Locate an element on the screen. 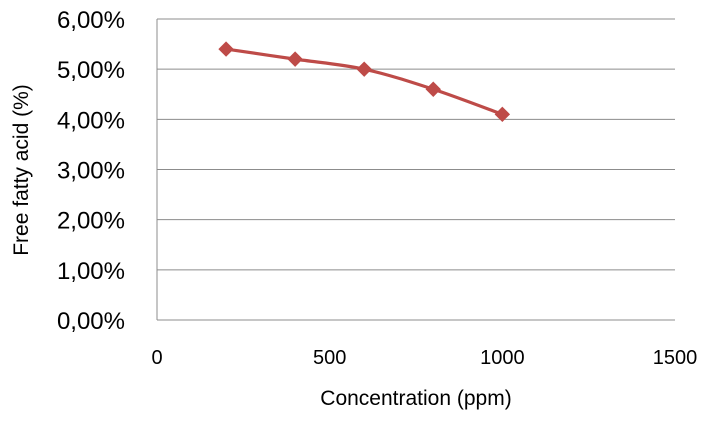 Image resolution: width=711 pixels, height=423 pixels. x-tick-label: 1500 is located at coordinates (675, 358).